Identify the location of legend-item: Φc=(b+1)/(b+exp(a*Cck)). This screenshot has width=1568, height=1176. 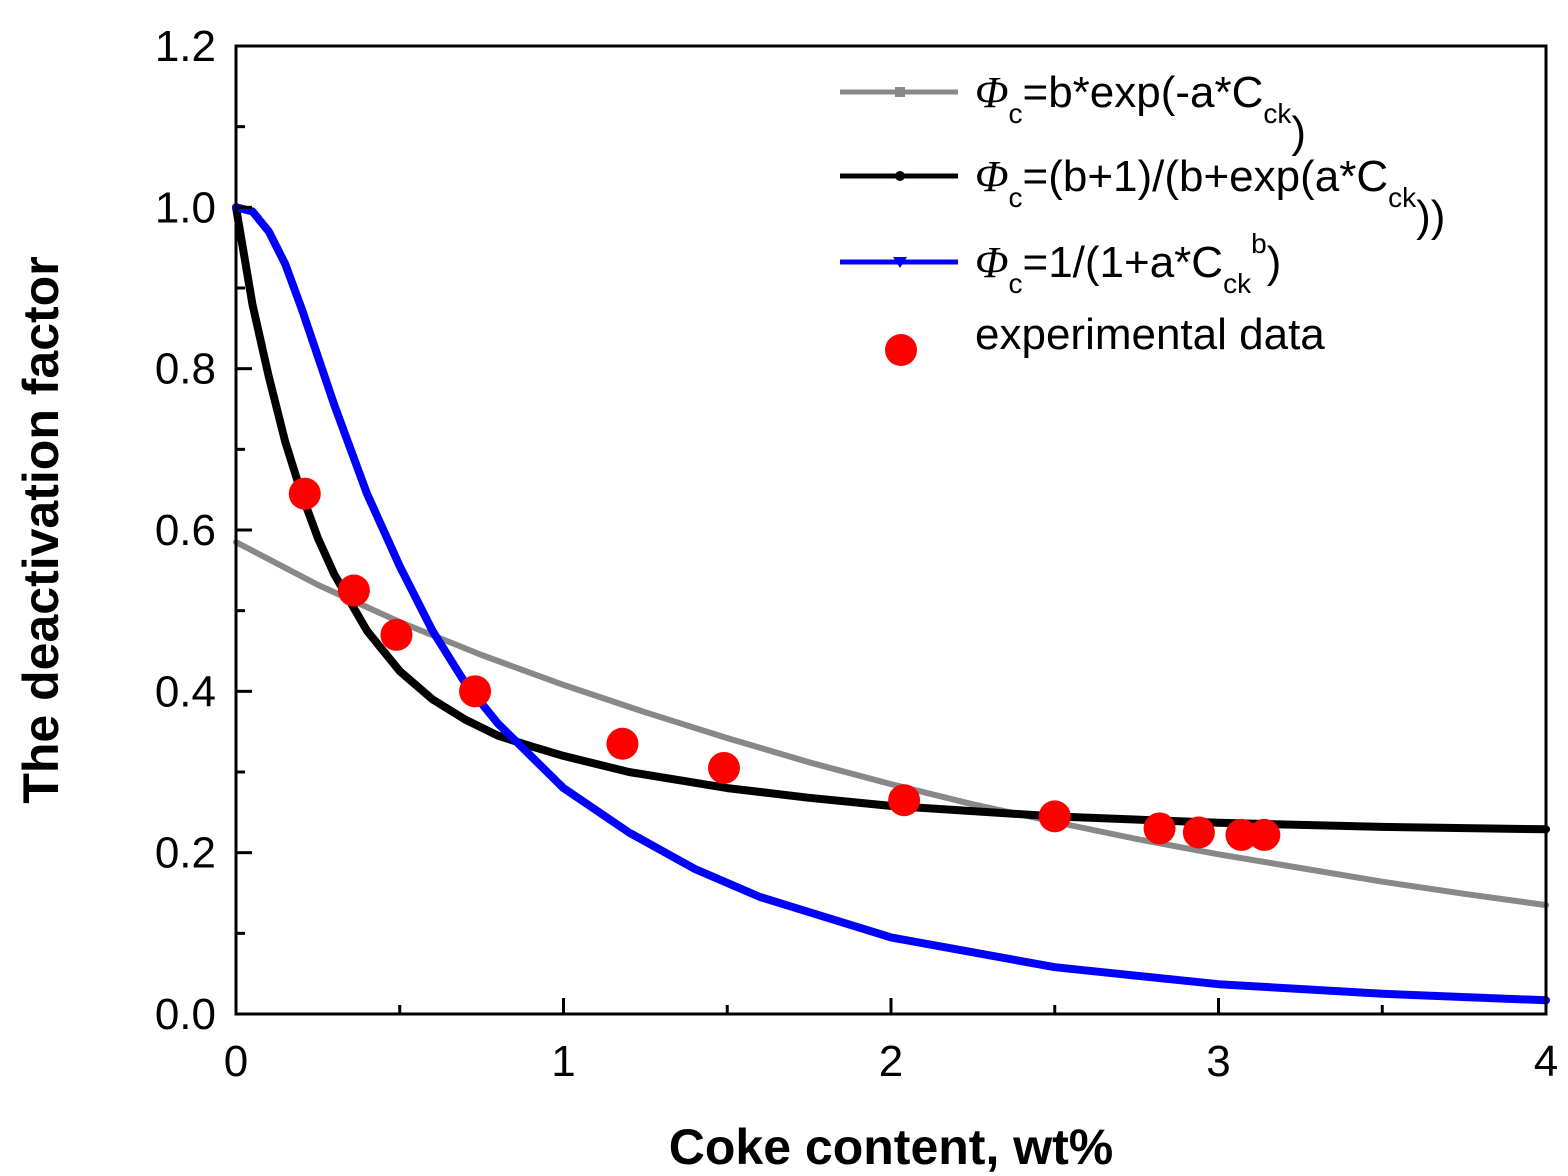
(1142, 196).